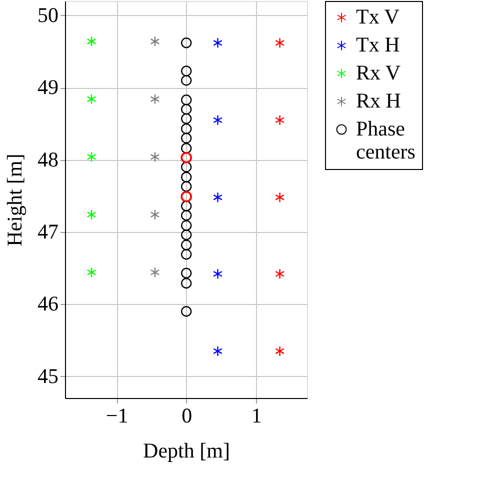 The height and width of the screenshot is (490, 483). Describe the element at coordinates (48, 376) in the screenshot. I see `y-tick-label: 45` at that location.